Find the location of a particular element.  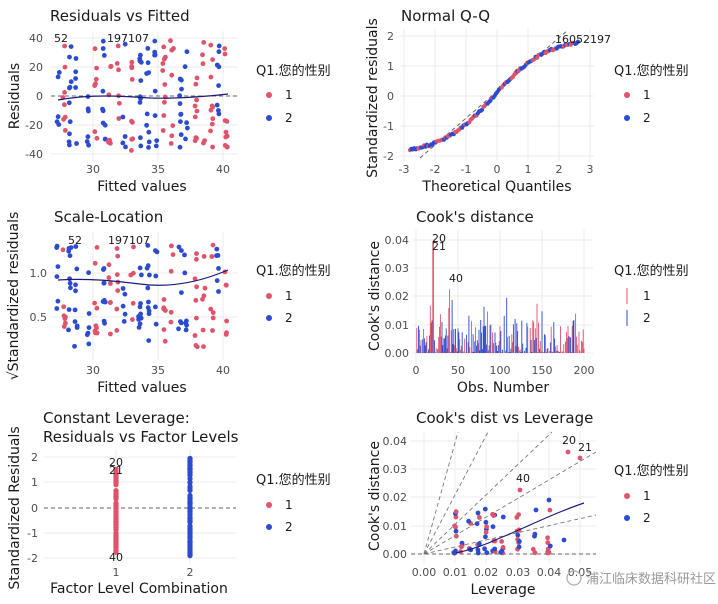

panel6-xticks: 0.00 0.01 0.02 0.03 0.04 0.05 is located at coordinates (502, 572).